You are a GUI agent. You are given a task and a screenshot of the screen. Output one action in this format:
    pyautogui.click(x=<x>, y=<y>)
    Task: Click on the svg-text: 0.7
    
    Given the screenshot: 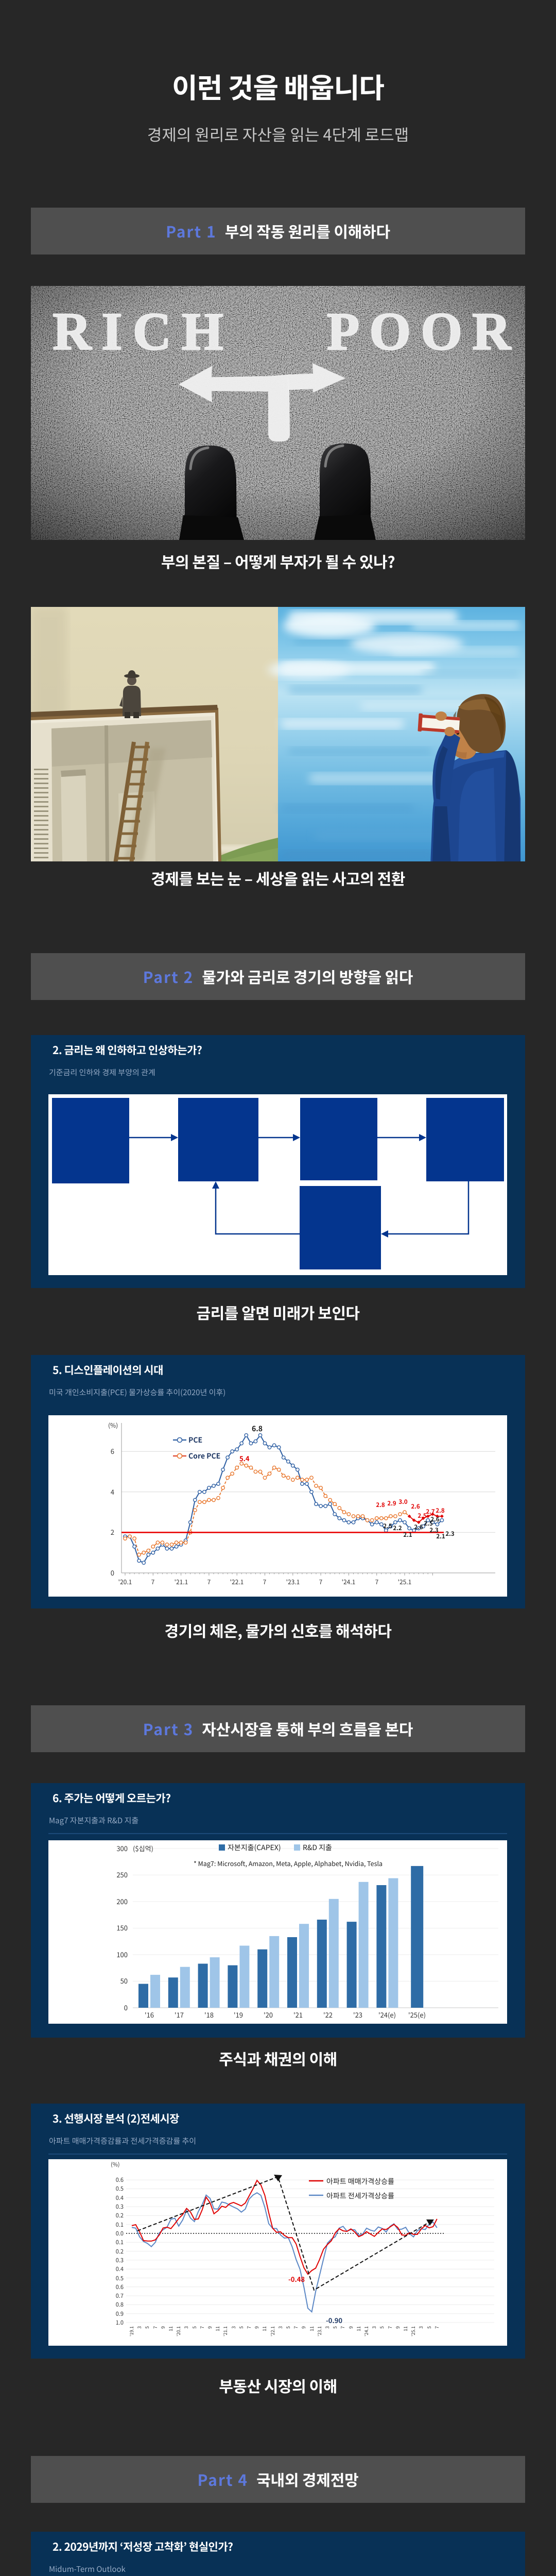 What is the action you would take?
    pyautogui.click(x=120, y=2296)
    